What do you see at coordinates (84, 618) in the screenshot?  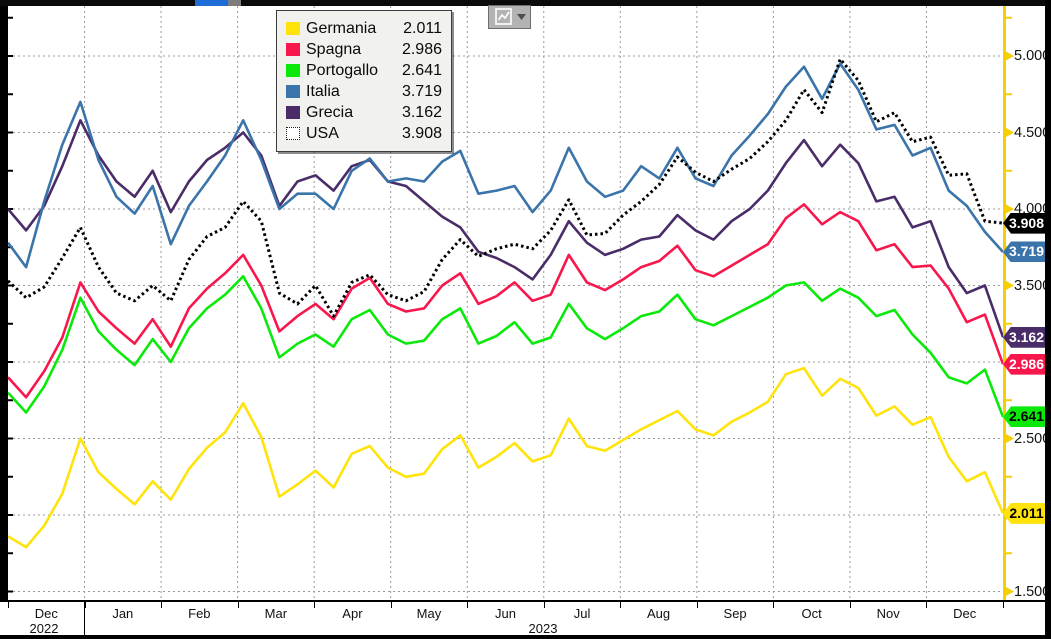 I see `year-separator-line` at bounding box center [84, 618].